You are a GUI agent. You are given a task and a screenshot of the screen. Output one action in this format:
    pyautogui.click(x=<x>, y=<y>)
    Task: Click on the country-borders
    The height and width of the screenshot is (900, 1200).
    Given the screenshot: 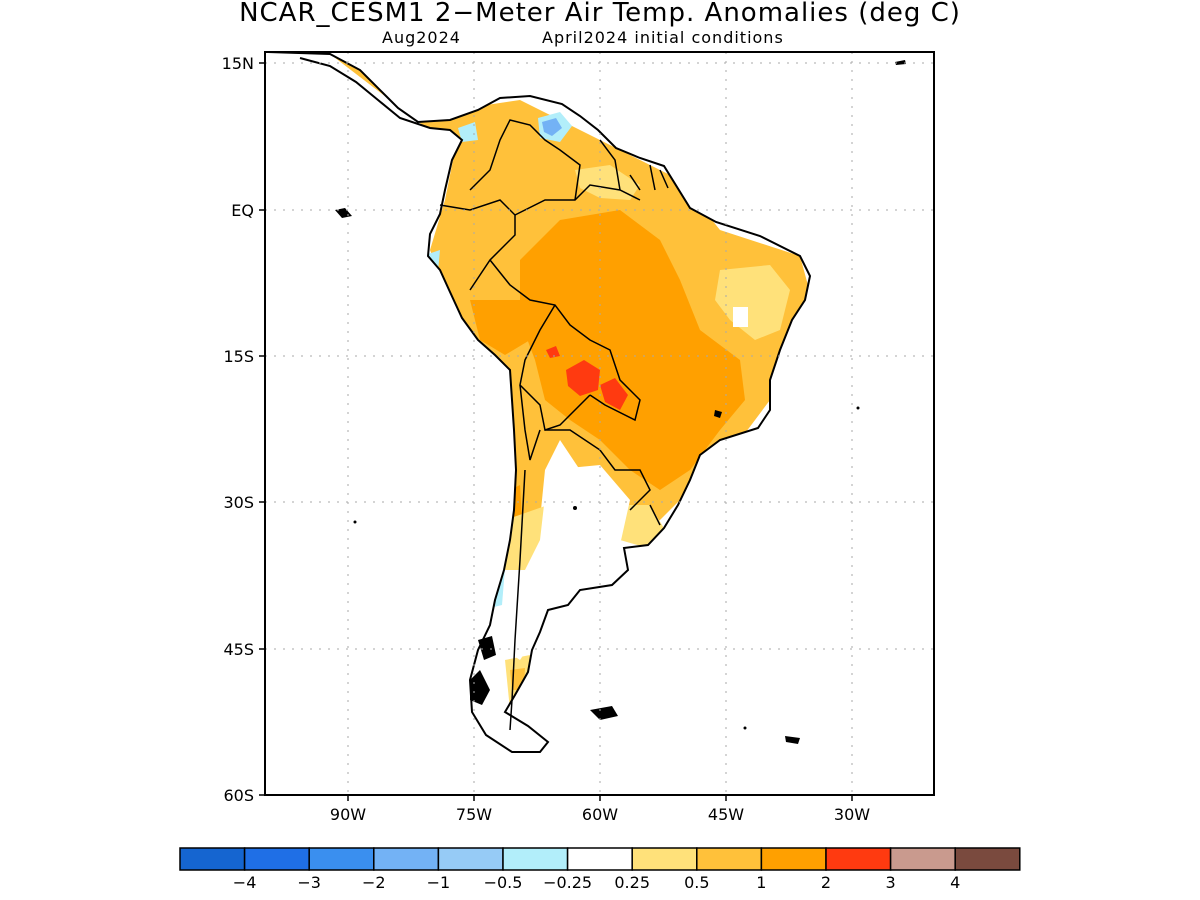 What is the action you would take?
    pyautogui.click(x=554, y=425)
    